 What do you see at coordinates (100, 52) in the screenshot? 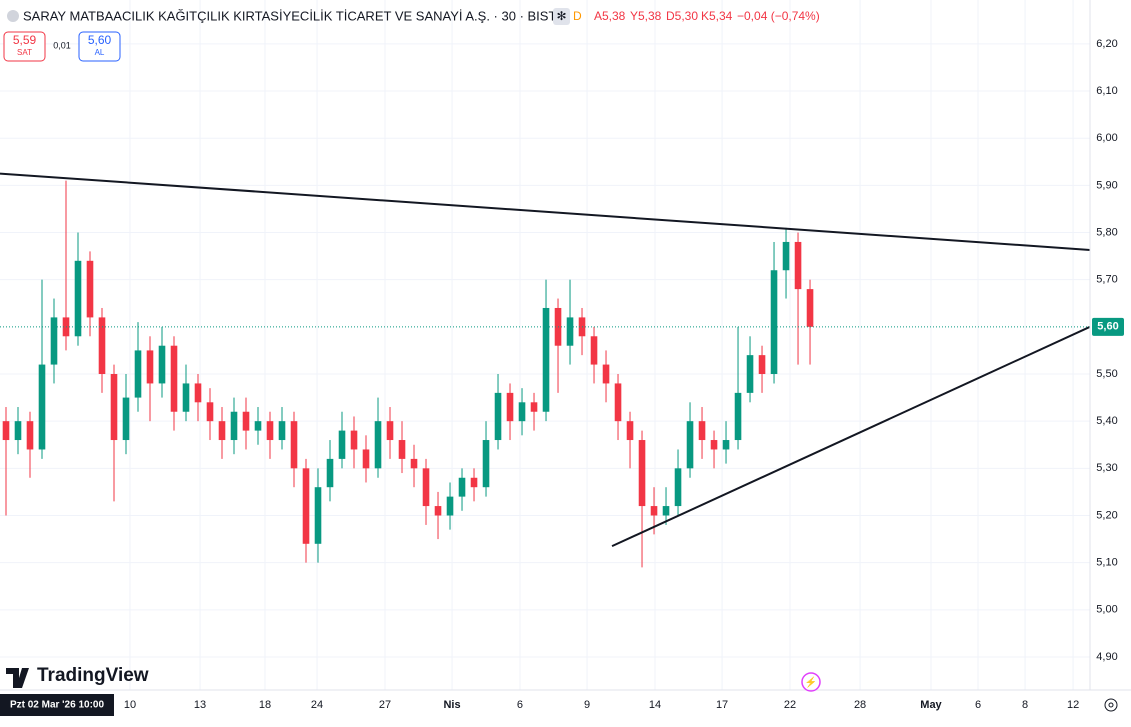
I see `buy-label: AL` at bounding box center [100, 52].